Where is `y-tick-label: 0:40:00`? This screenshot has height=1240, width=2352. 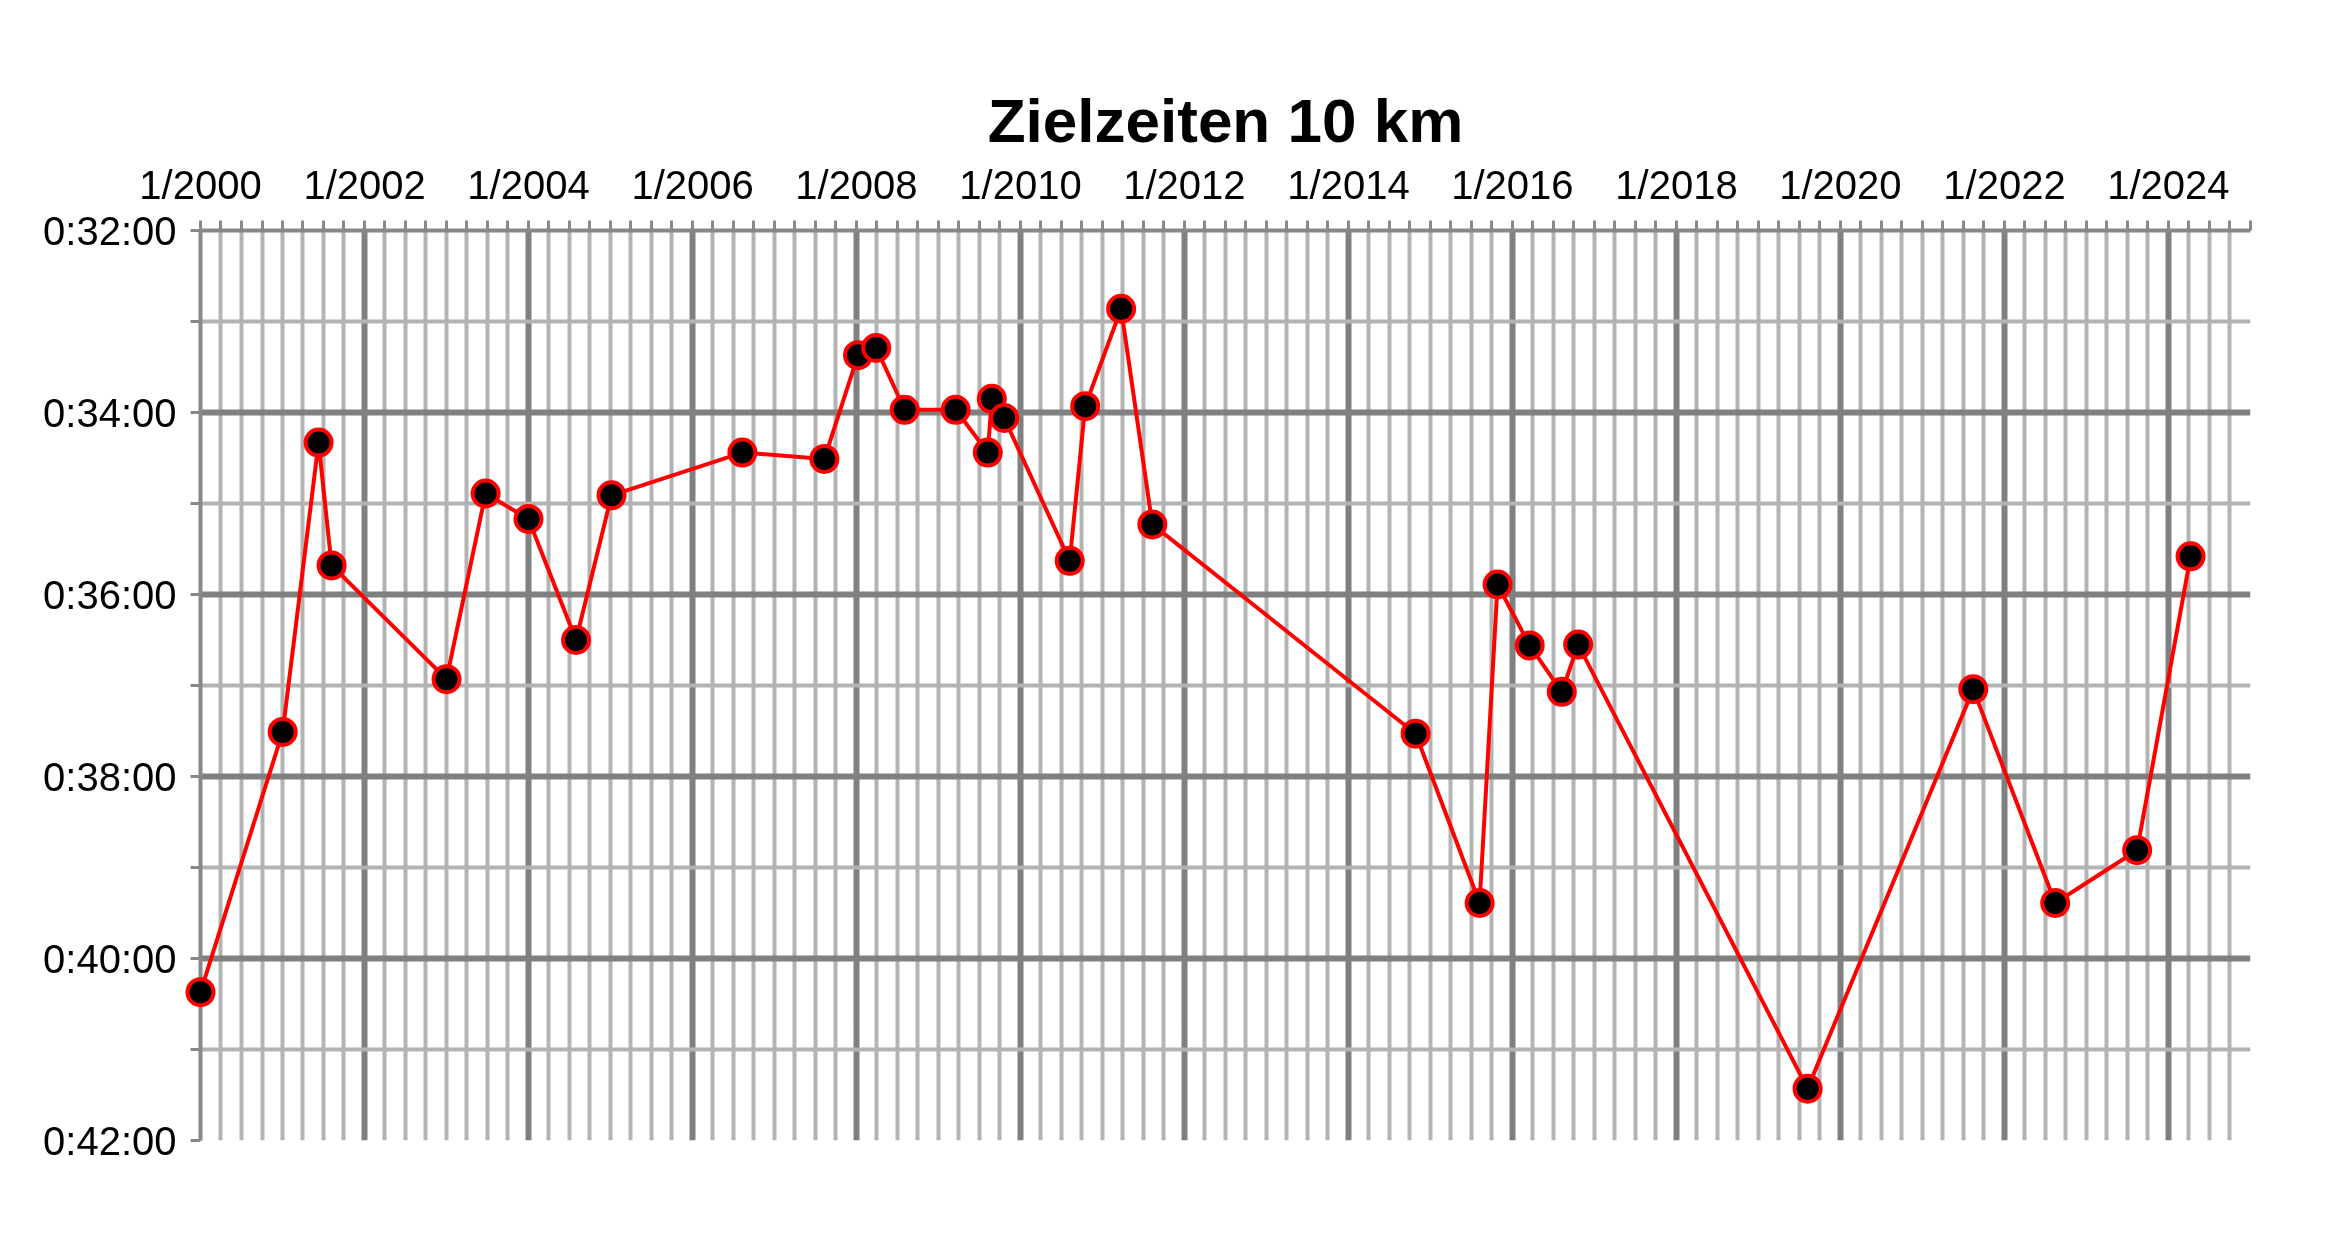 y-tick-label: 0:40:00 is located at coordinates (110, 958).